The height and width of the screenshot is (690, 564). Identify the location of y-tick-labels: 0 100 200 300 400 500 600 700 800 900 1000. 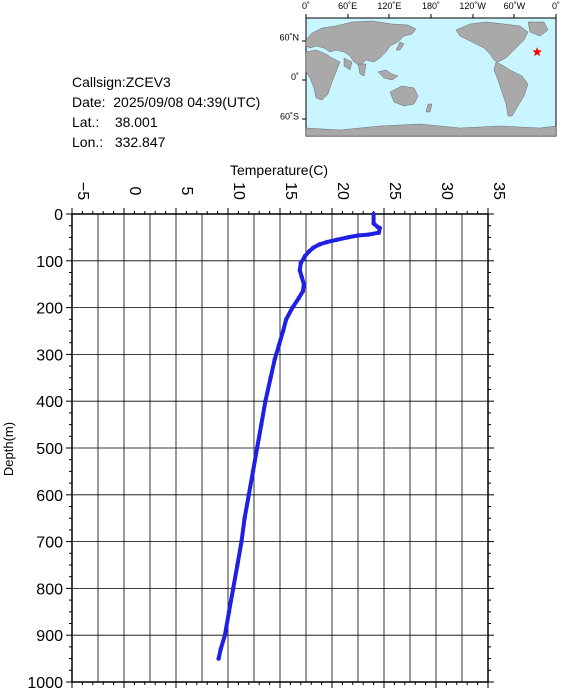
(45, 448).